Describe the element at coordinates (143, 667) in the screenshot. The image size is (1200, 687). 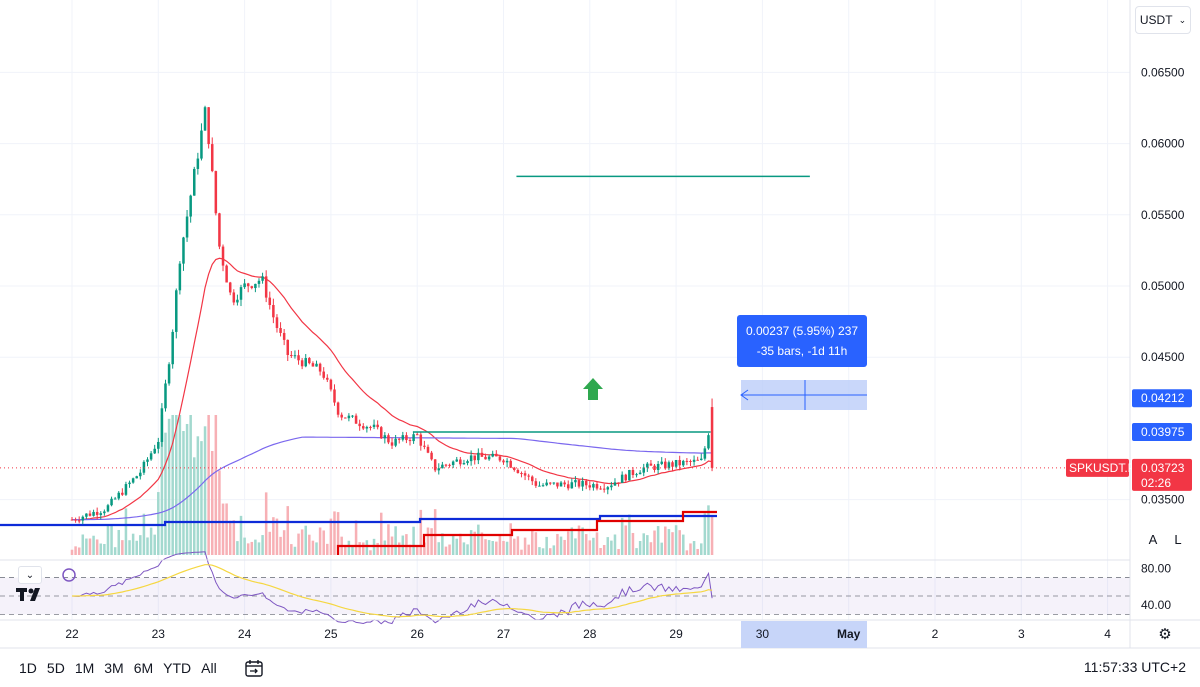
I see `range-button-6m: 6M` at that location.